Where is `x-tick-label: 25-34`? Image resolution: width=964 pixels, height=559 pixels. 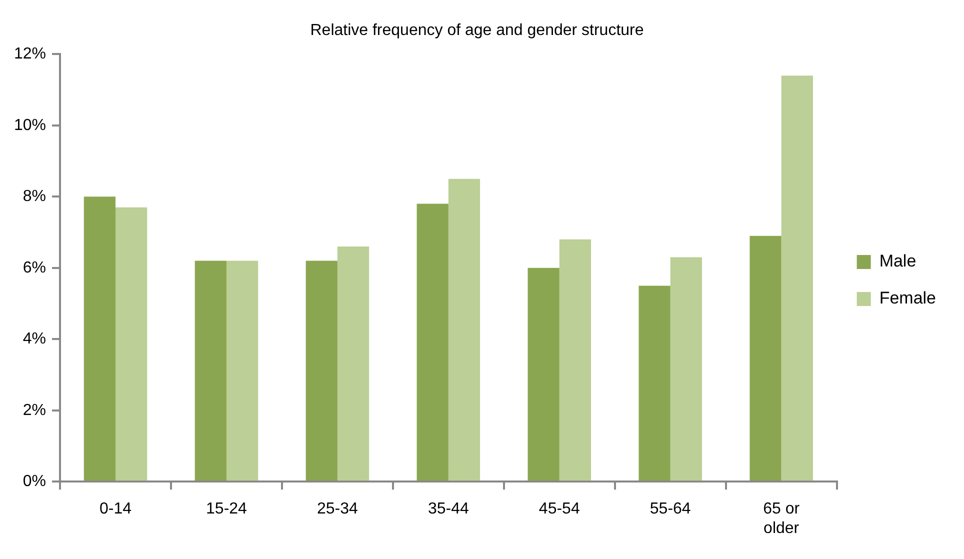
x-tick-label: 25-34 is located at coordinates (337, 509).